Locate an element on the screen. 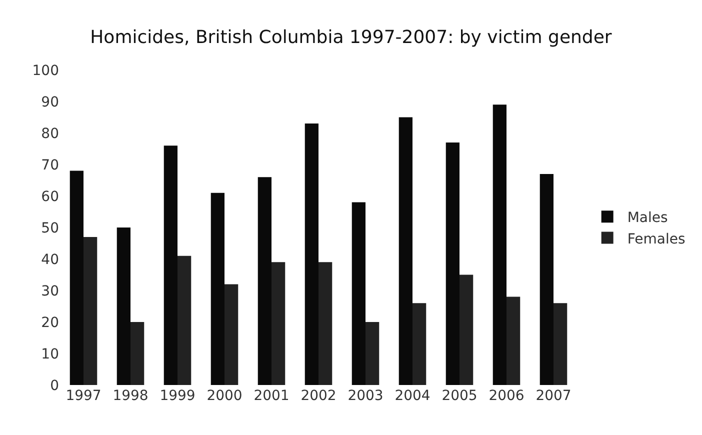 This screenshot has width=702, height=435. y-tick-label: 0 is located at coordinates (54, 386).